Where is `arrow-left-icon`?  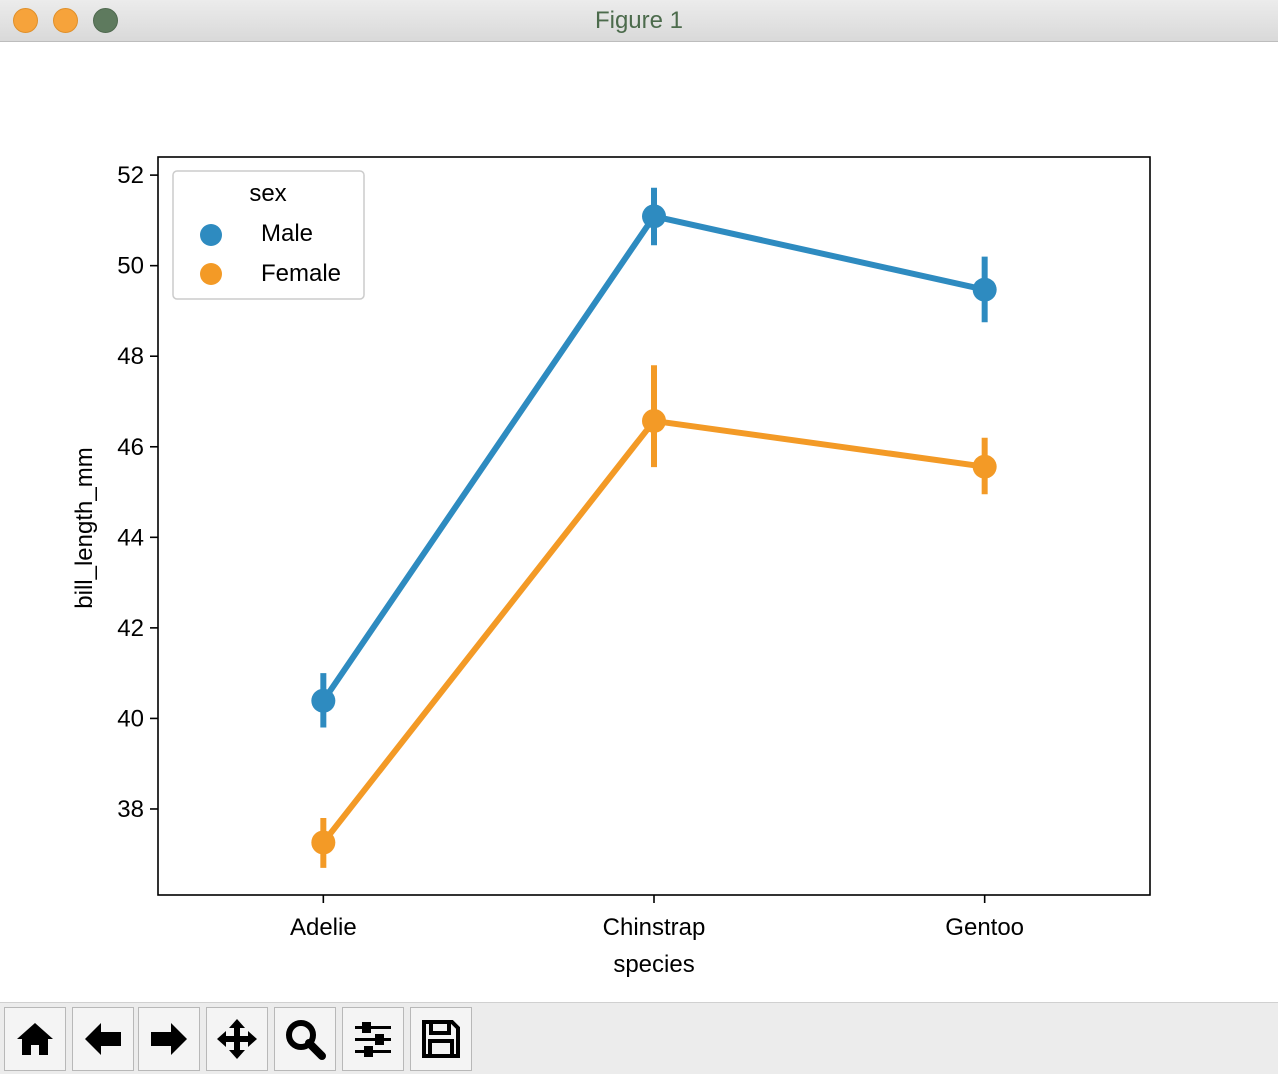
arrow-left-icon is located at coordinates (103, 1039).